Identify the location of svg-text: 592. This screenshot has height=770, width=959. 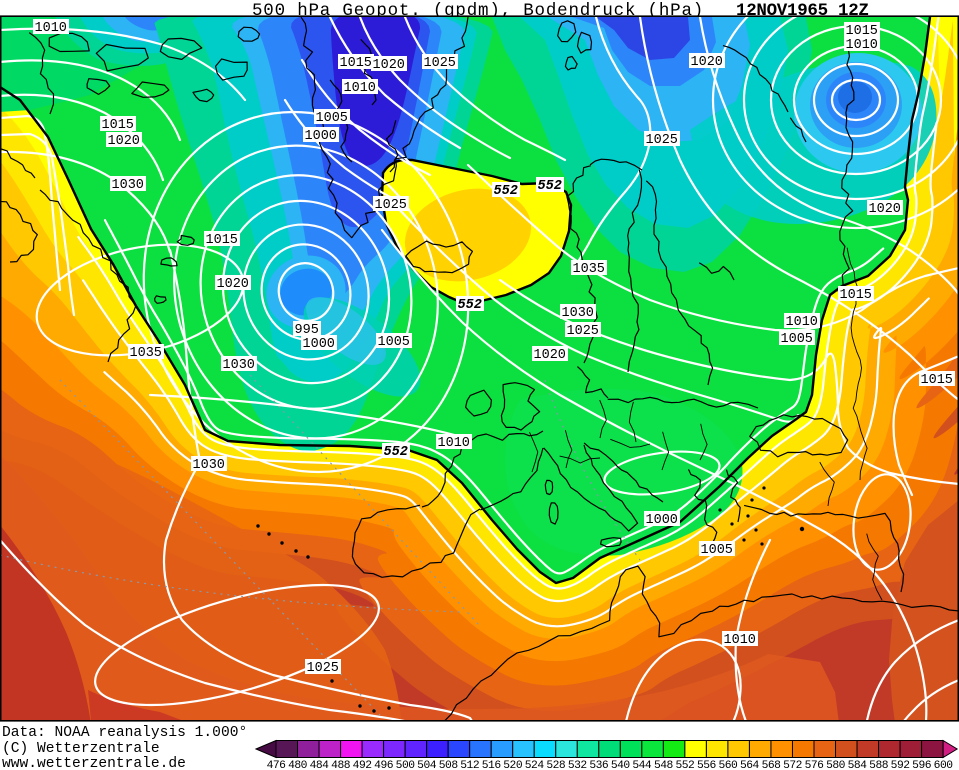
(900, 765).